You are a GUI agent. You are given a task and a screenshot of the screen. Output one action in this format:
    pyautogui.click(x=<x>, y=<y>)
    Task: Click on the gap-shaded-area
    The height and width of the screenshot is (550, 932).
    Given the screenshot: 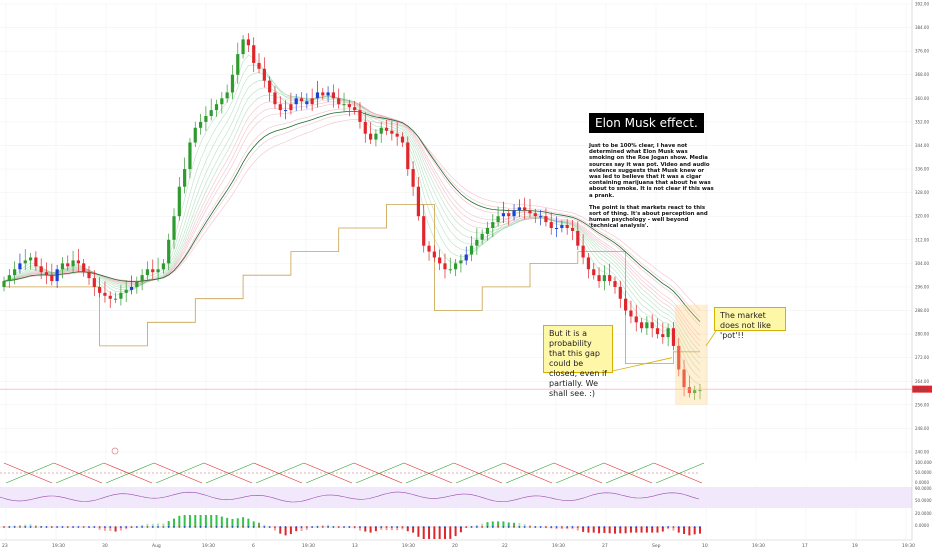 What is the action you would take?
    pyautogui.click(x=691, y=354)
    